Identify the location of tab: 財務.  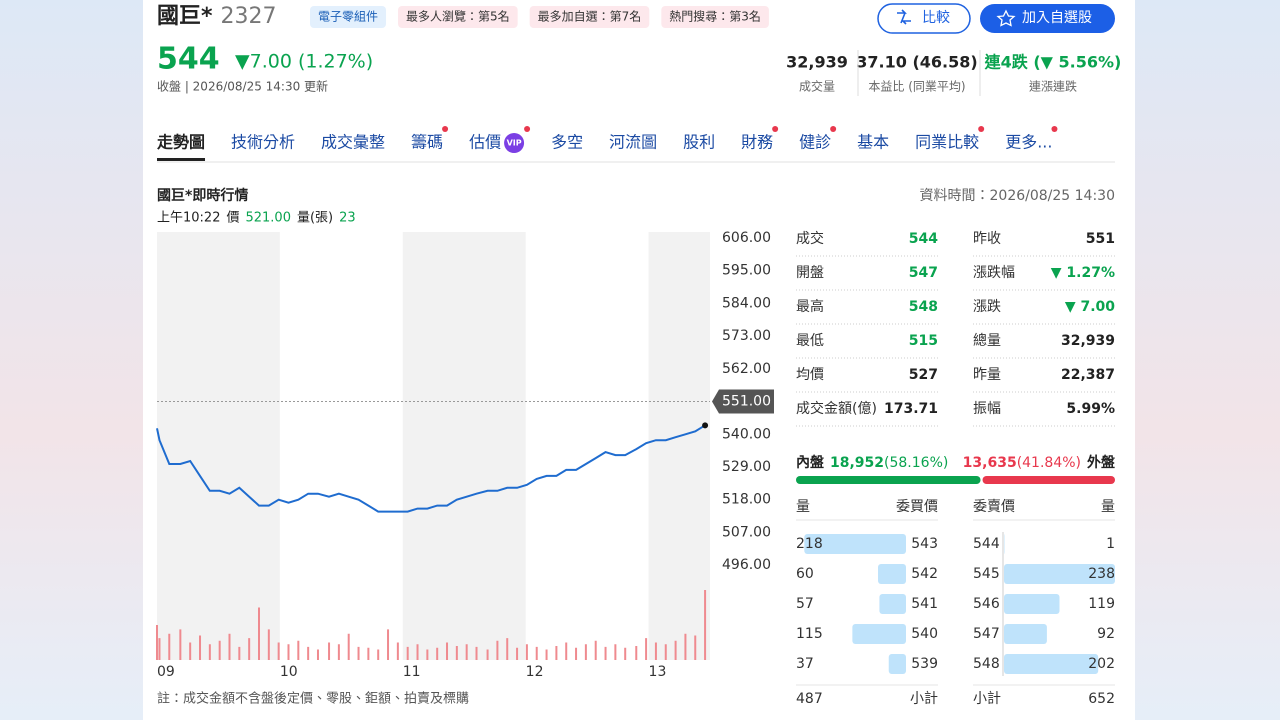
(757, 142).